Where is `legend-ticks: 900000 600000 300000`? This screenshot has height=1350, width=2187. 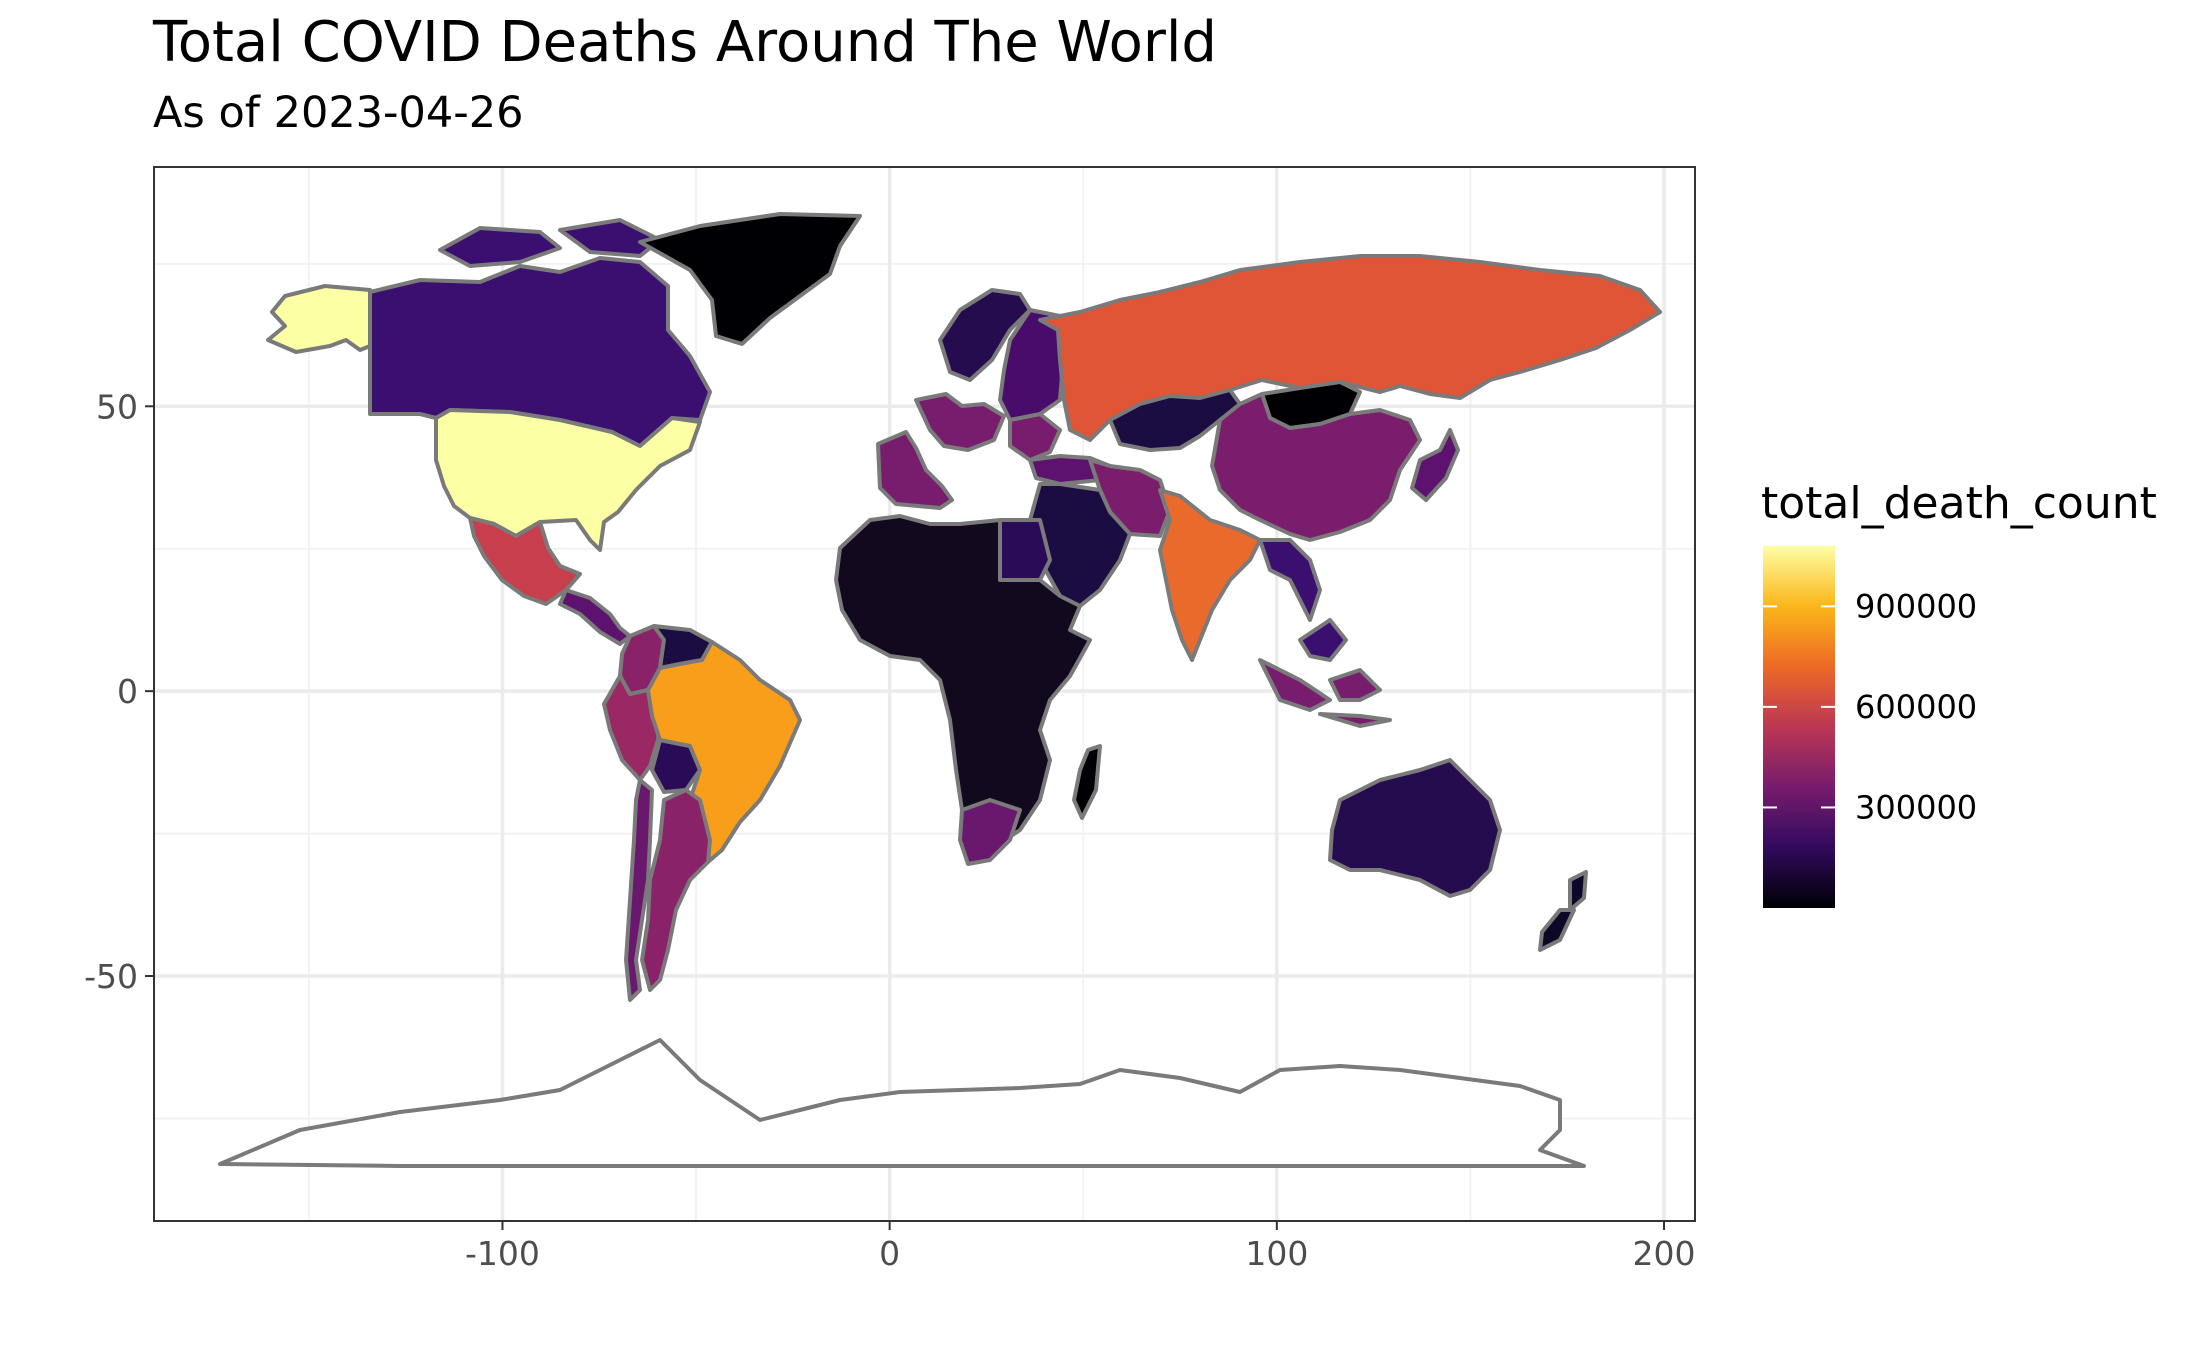
legend-ticks: 900000 600000 300000 is located at coordinates (1870, 706).